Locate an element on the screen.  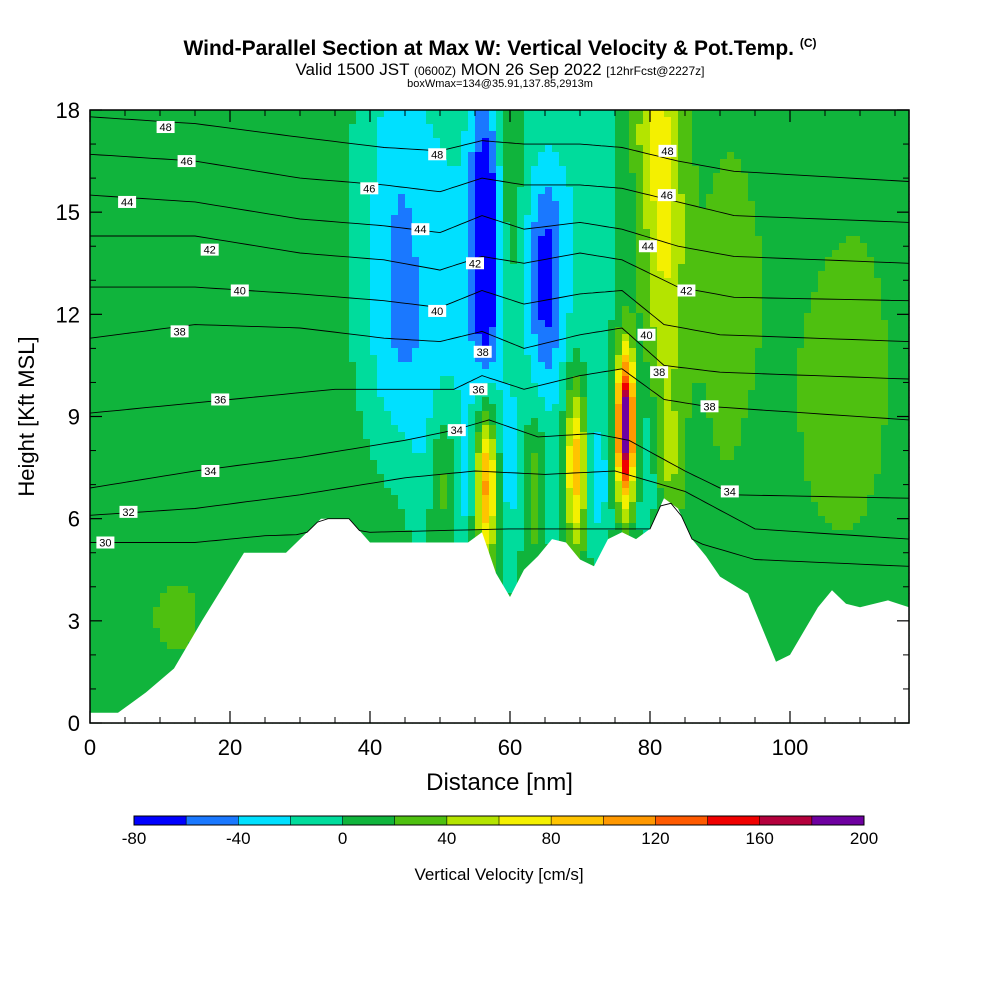
contour-label: 32 is located at coordinates (128, 513).